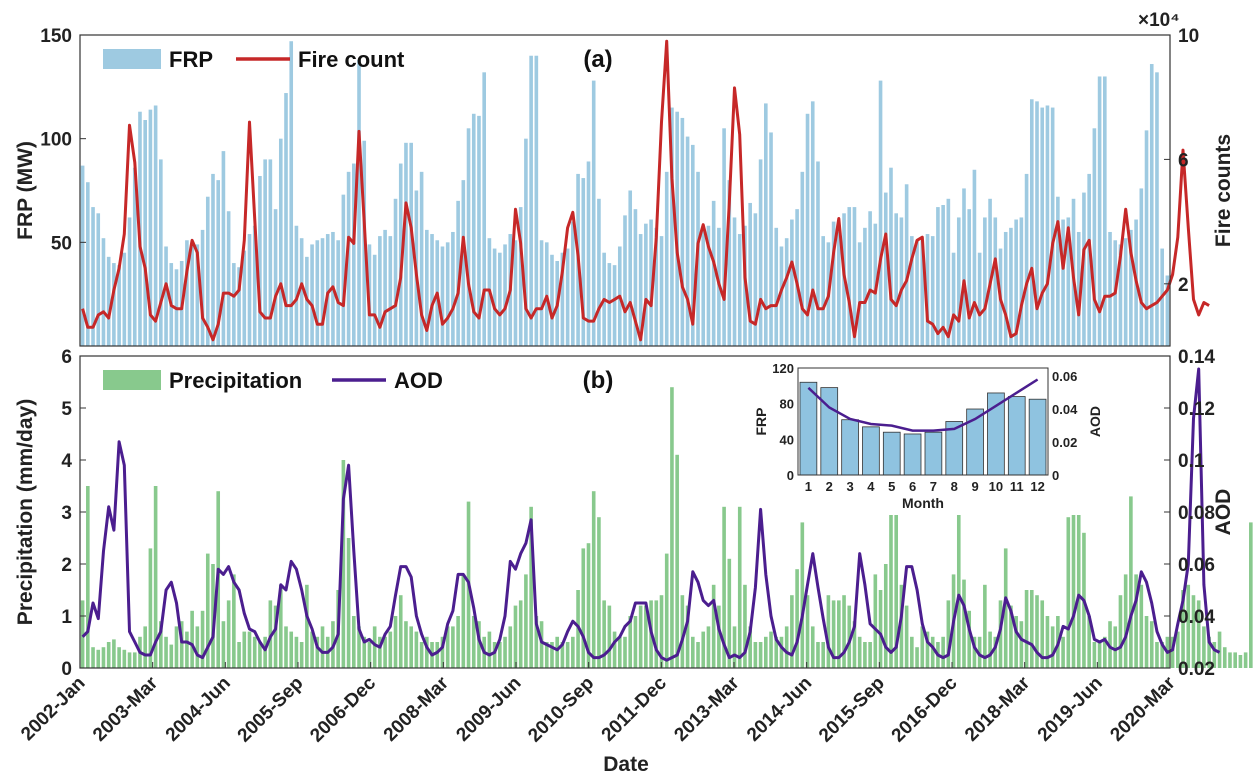 The height and width of the screenshot is (781, 1253). Describe the element at coordinates (132, 380) in the screenshot. I see `legend-bar-swatch` at that location.